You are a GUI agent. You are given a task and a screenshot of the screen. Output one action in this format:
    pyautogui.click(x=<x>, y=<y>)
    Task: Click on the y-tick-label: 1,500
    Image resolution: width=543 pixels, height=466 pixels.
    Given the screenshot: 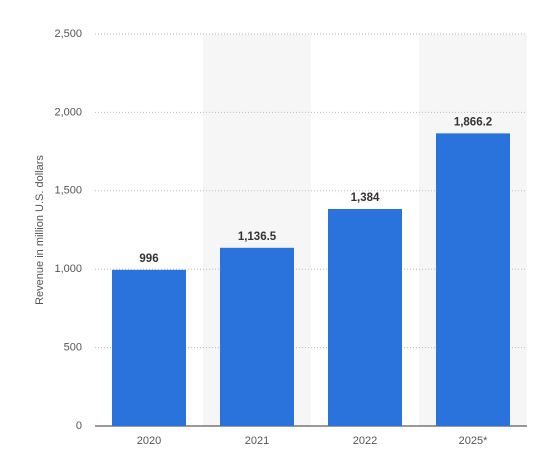 What is the action you would take?
    pyautogui.click(x=68, y=191)
    